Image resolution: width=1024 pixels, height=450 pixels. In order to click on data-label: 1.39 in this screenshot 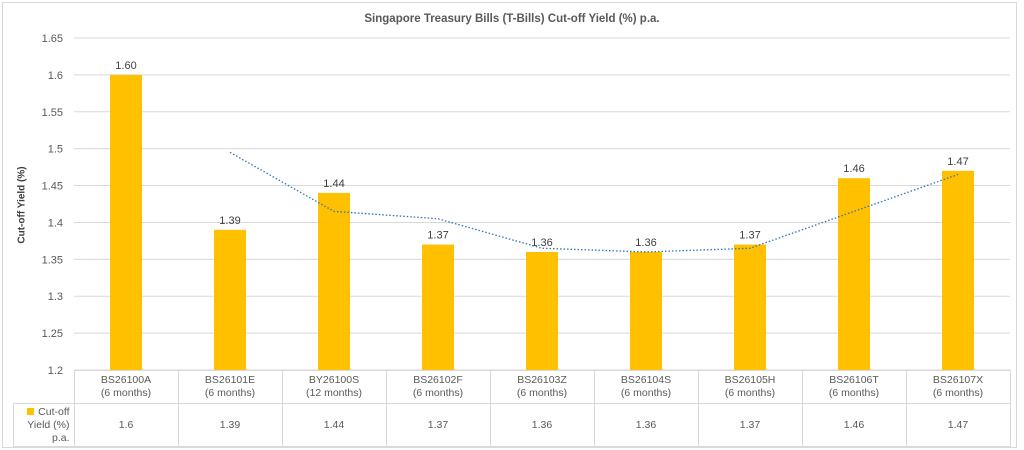, I will do `click(229, 221)`.